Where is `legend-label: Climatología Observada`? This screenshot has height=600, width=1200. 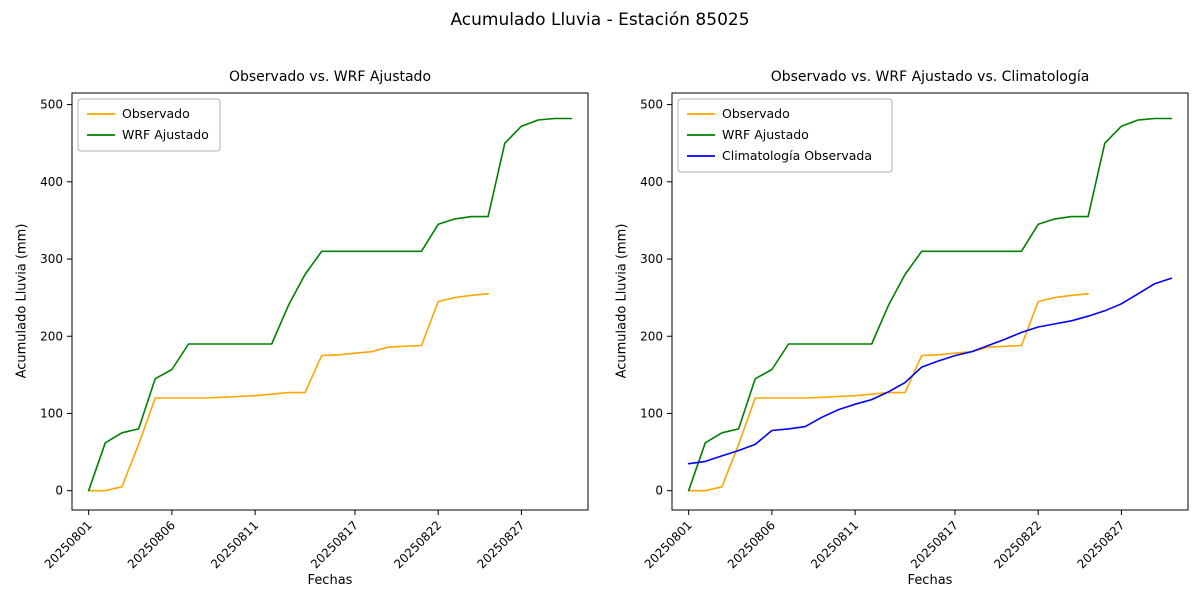 legend-label: Climatología Observada is located at coordinates (797, 155).